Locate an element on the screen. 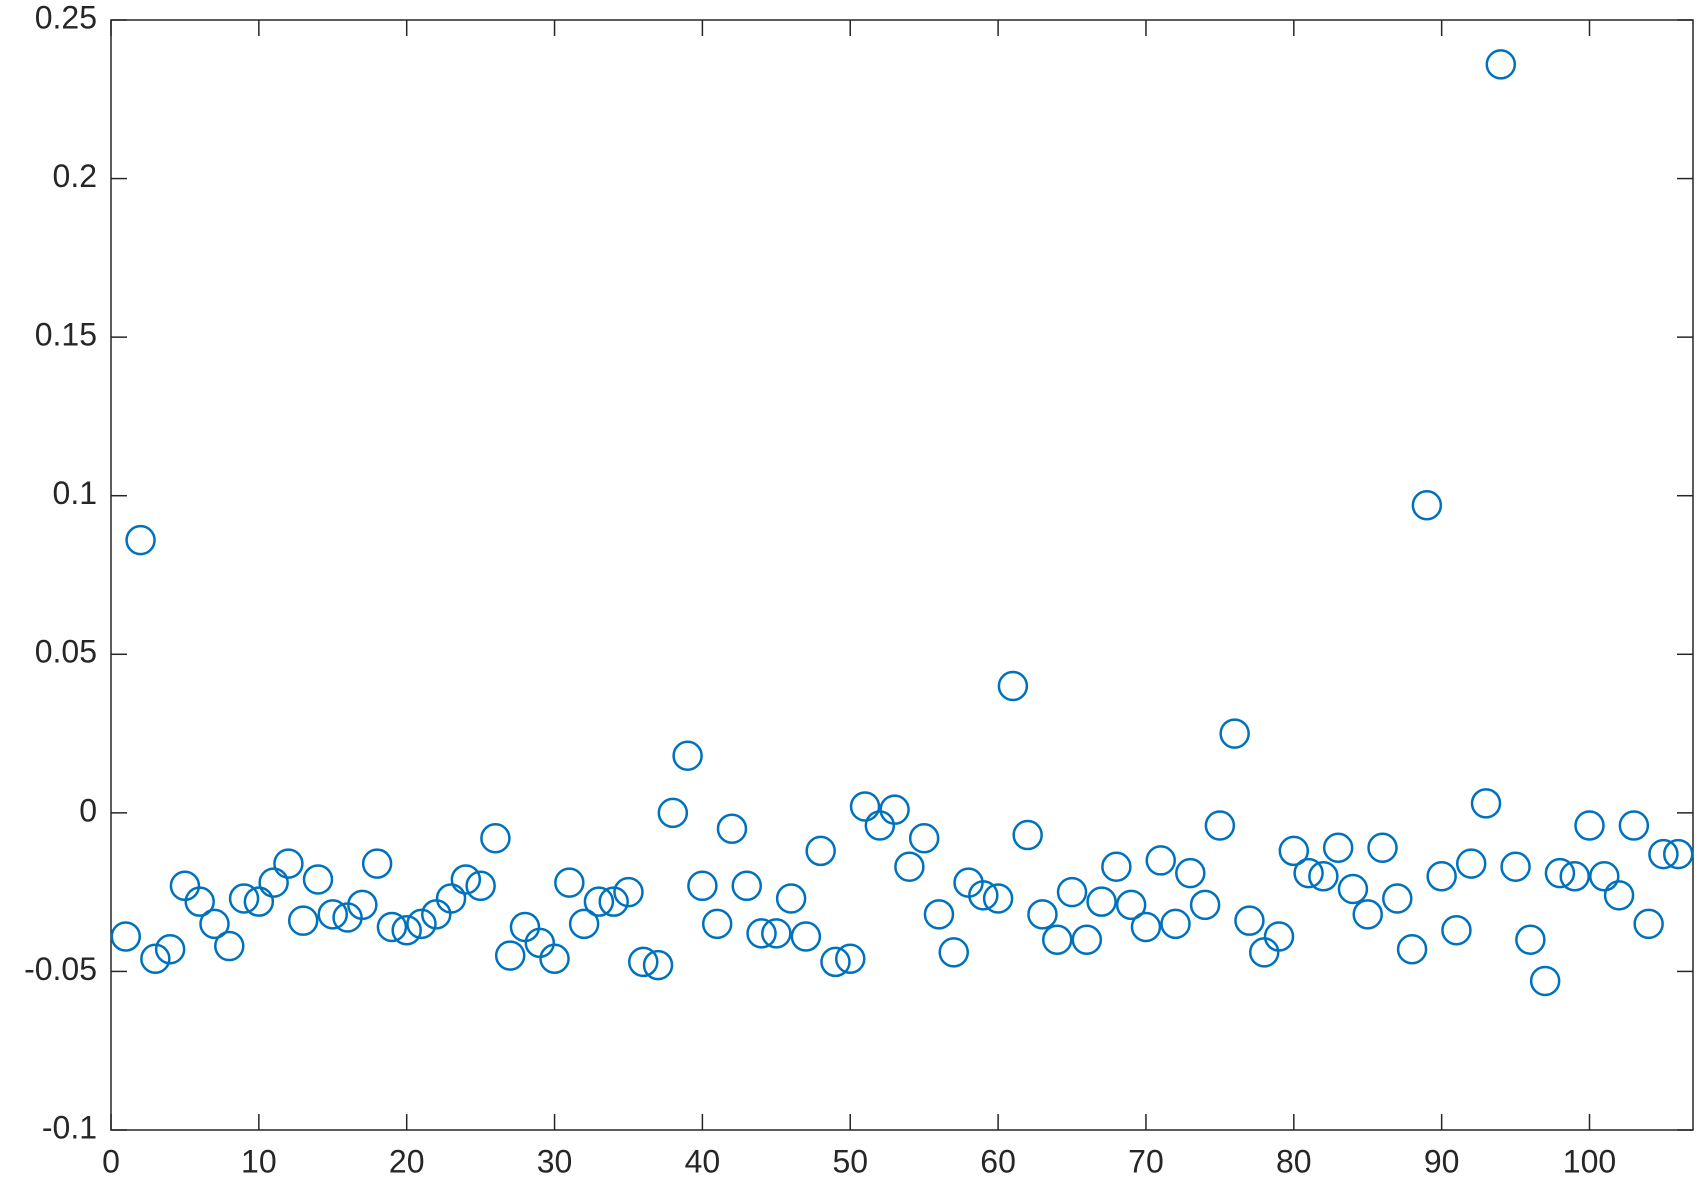 The height and width of the screenshot is (1182, 1699). x-tick-label: 0 is located at coordinates (111, 1161).